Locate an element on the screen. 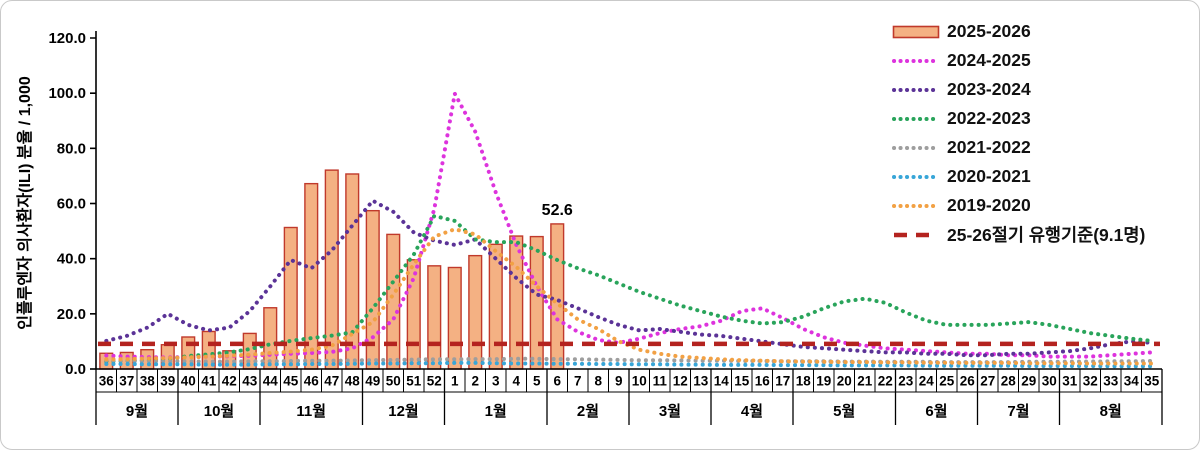 This screenshot has height=450, width=1200. week-label: 23 is located at coordinates (906, 381).